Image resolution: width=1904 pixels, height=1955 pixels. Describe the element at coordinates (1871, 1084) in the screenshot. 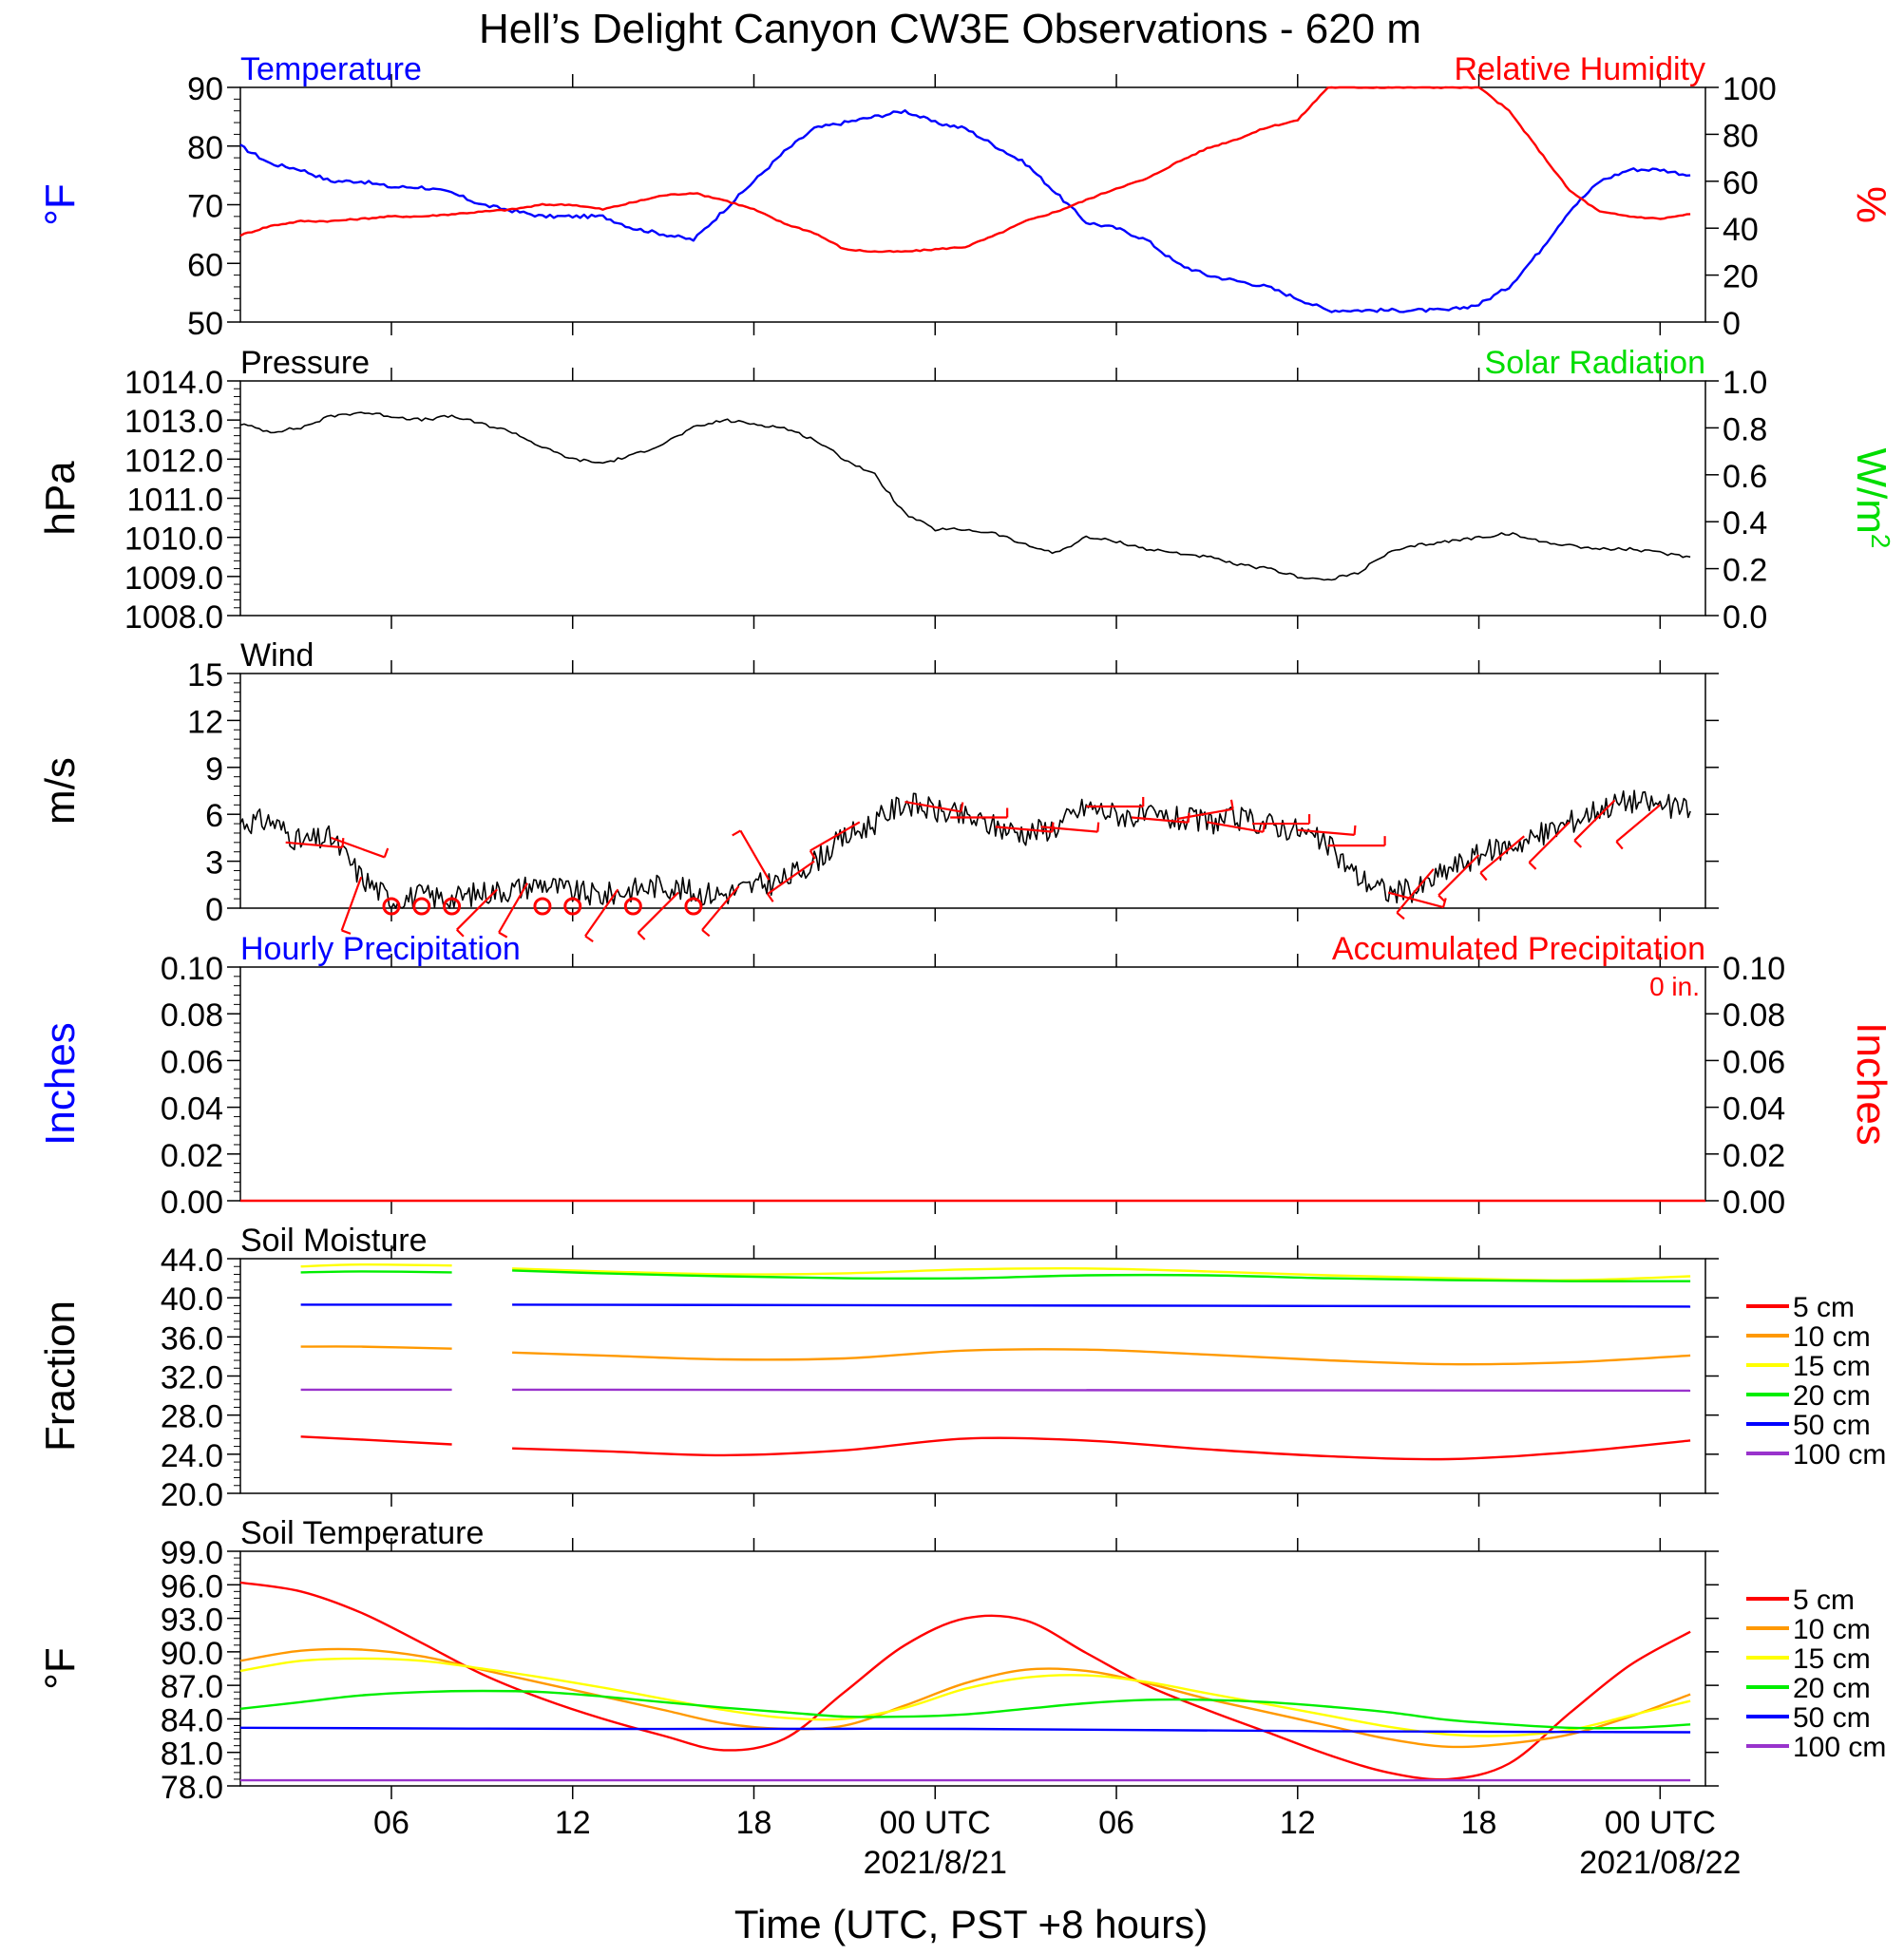

I see `y-axis-label-right: Inches` at that location.